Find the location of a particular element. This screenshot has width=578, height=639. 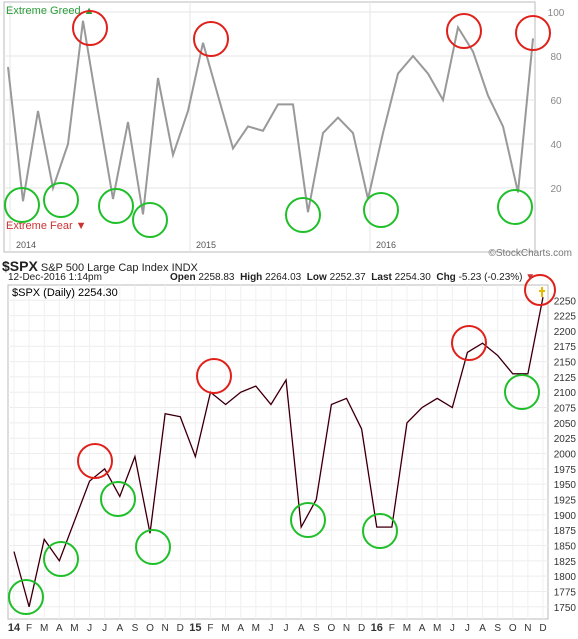

price-ytick-label: 2100 is located at coordinates (565, 393).